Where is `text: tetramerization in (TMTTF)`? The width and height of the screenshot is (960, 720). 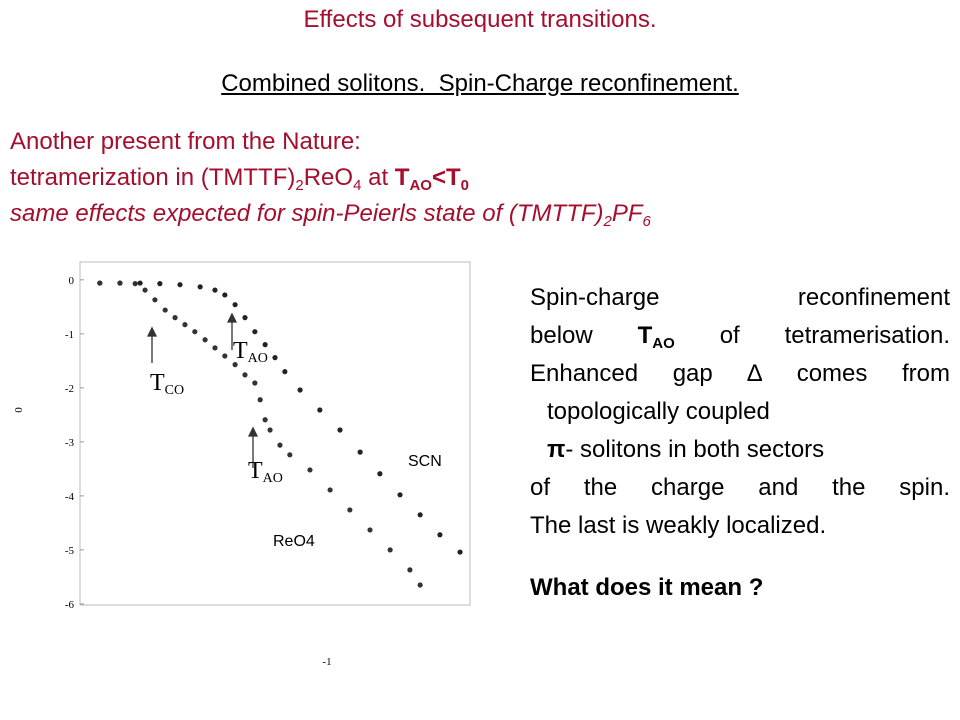 text: tetramerization in (TMTTF) is located at coordinates (153, 177).